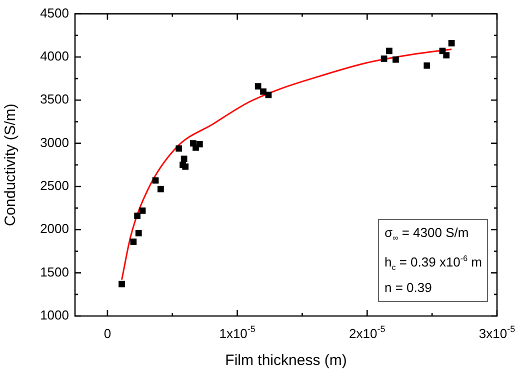 The image size is (520, 374). I want to click on y-tick-label: 3000, so click(54, 142).